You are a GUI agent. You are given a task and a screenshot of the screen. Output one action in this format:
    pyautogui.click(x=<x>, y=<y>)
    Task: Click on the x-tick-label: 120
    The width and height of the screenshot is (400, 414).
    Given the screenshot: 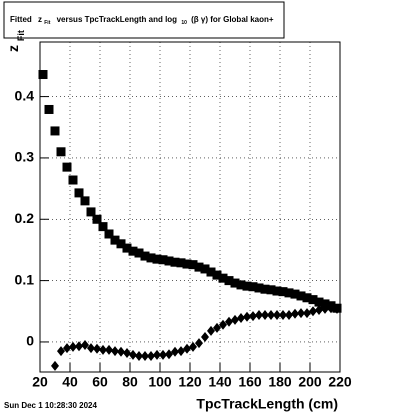 What is the action you would take?
    pyautogui.click(x=190, y=382)
    